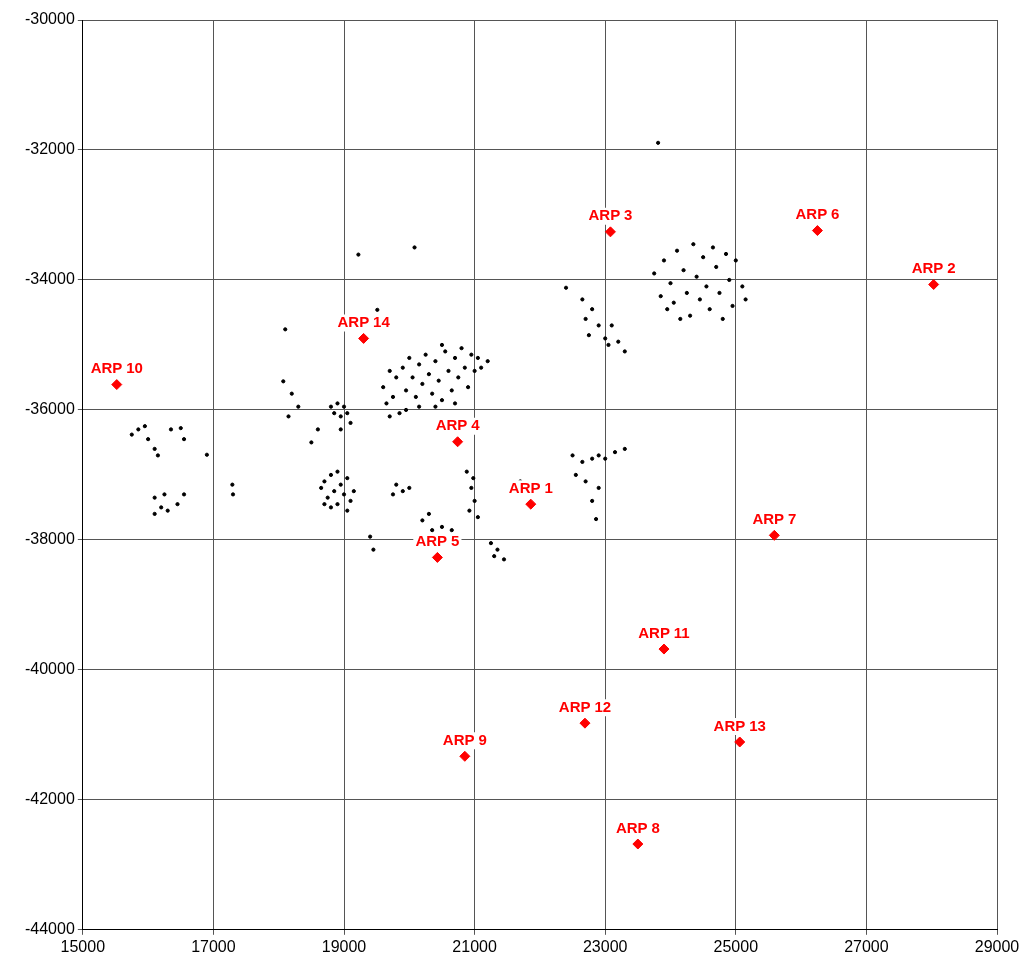 Image resolution: width=1029 pixels, height=960 pixels. Describe the element at coordinates (458, 425) in the screenshot. I see `annotation: ARP 4` at that location.